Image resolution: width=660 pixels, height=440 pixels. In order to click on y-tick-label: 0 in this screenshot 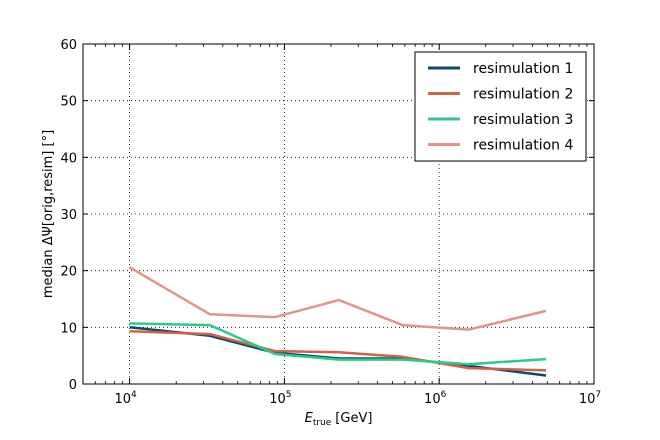, I will do `click(73, 385)`.